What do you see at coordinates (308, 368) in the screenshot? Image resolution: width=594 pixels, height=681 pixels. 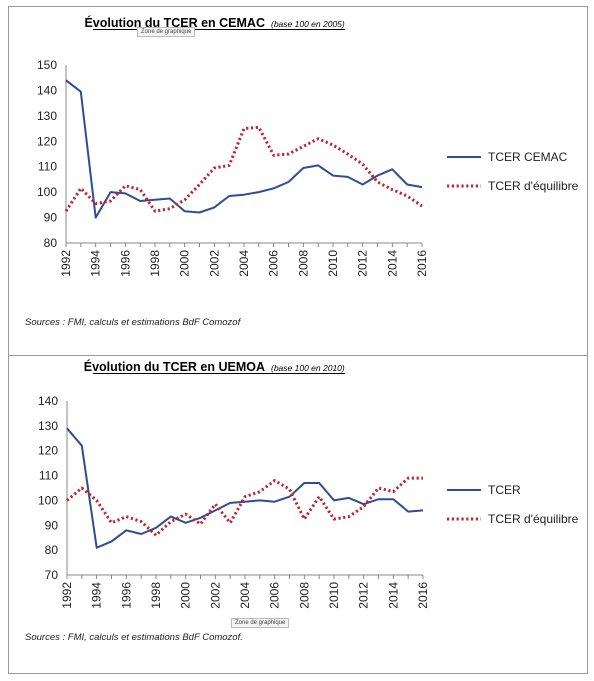 I see `chart-subtitle: (base 100 en 2010)` at bounding box center [308, 368].